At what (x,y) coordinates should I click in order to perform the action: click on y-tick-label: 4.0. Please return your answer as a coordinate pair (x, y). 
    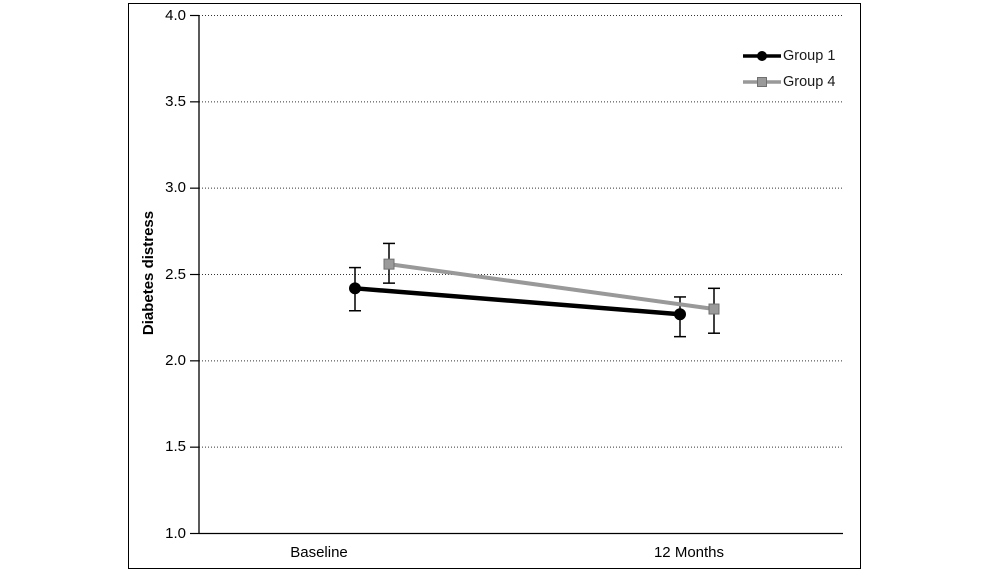
    Looking at the image, I should click on (175, 15).